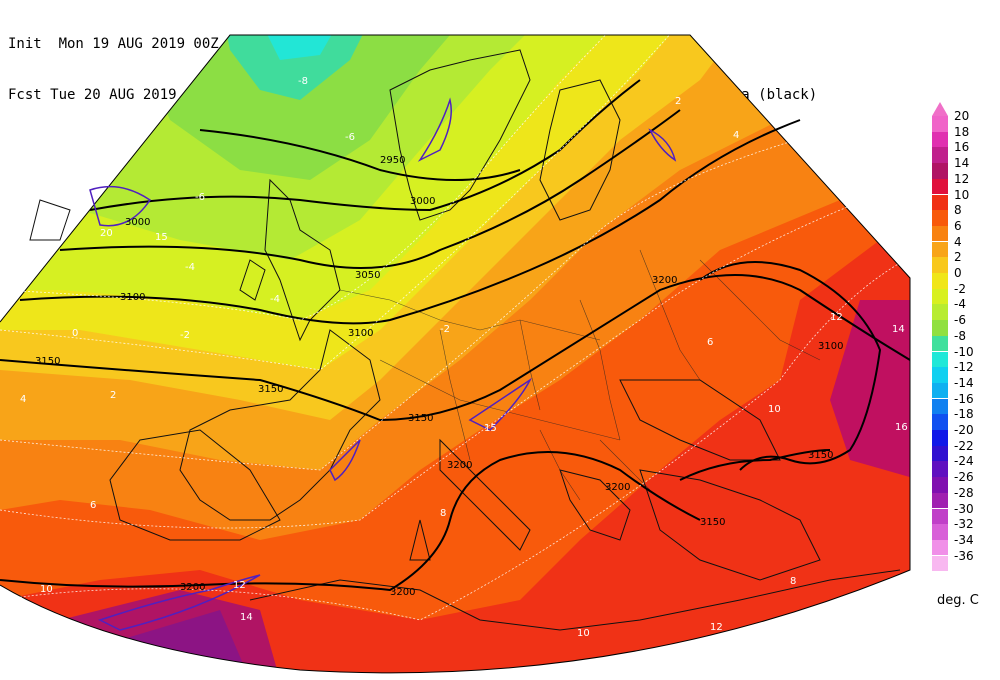 This screenshot has height=680, width=1000. Describe the element at coordinates (402, 592) in the screenshot. I see `height-label-3200-b: 3200` at that location.